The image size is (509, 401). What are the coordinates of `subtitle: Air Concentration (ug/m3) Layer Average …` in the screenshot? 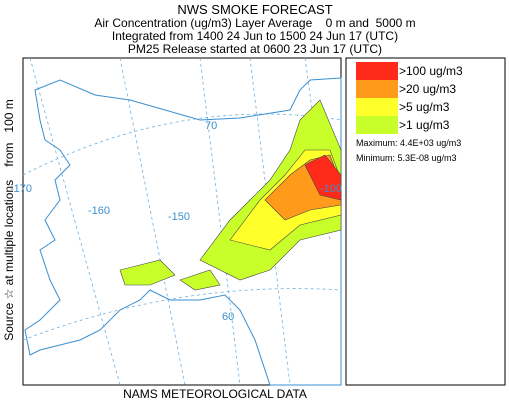 It's located at (254, 23).